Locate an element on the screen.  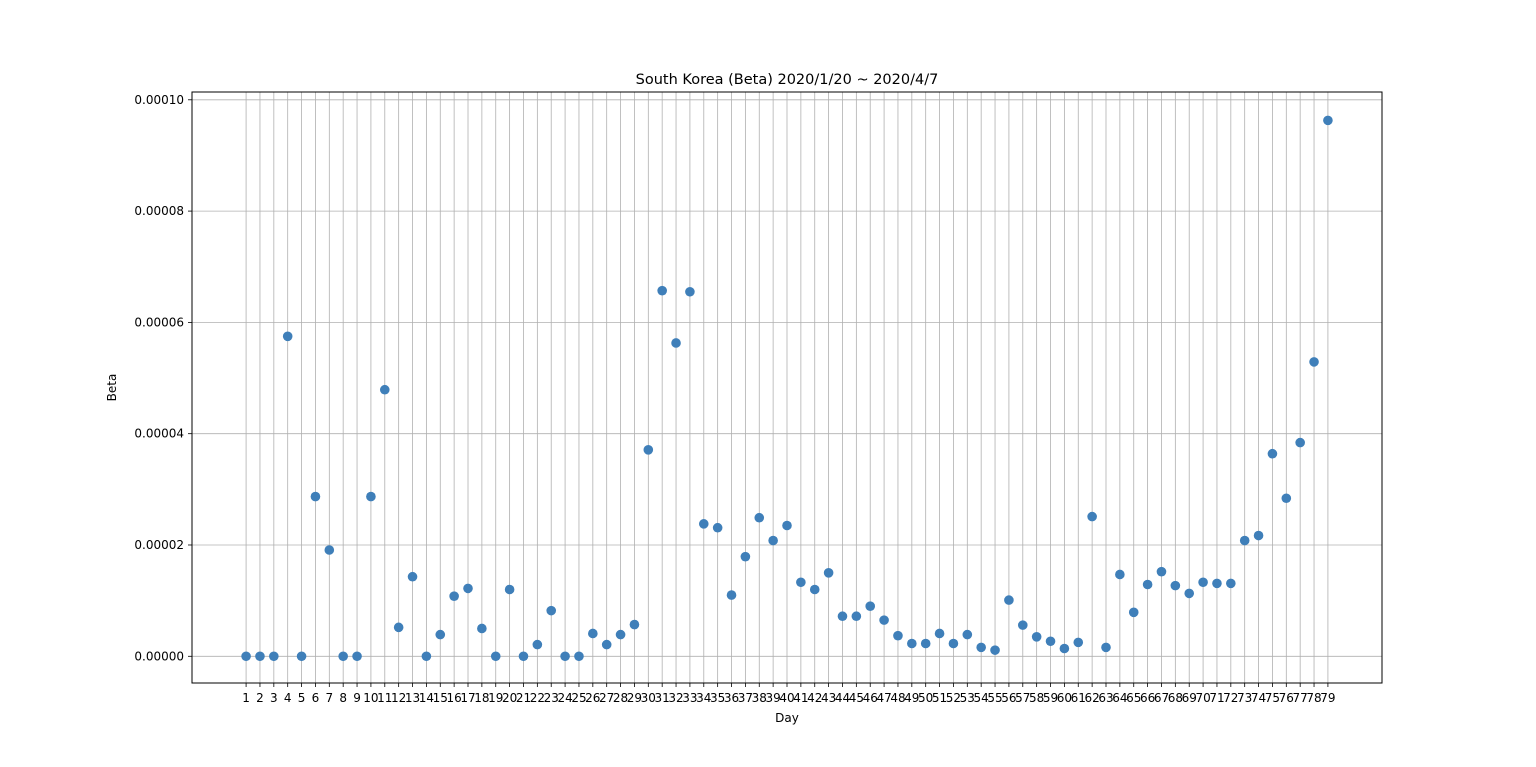
x-tick-label: 21 is located at coordinates (523, 698).